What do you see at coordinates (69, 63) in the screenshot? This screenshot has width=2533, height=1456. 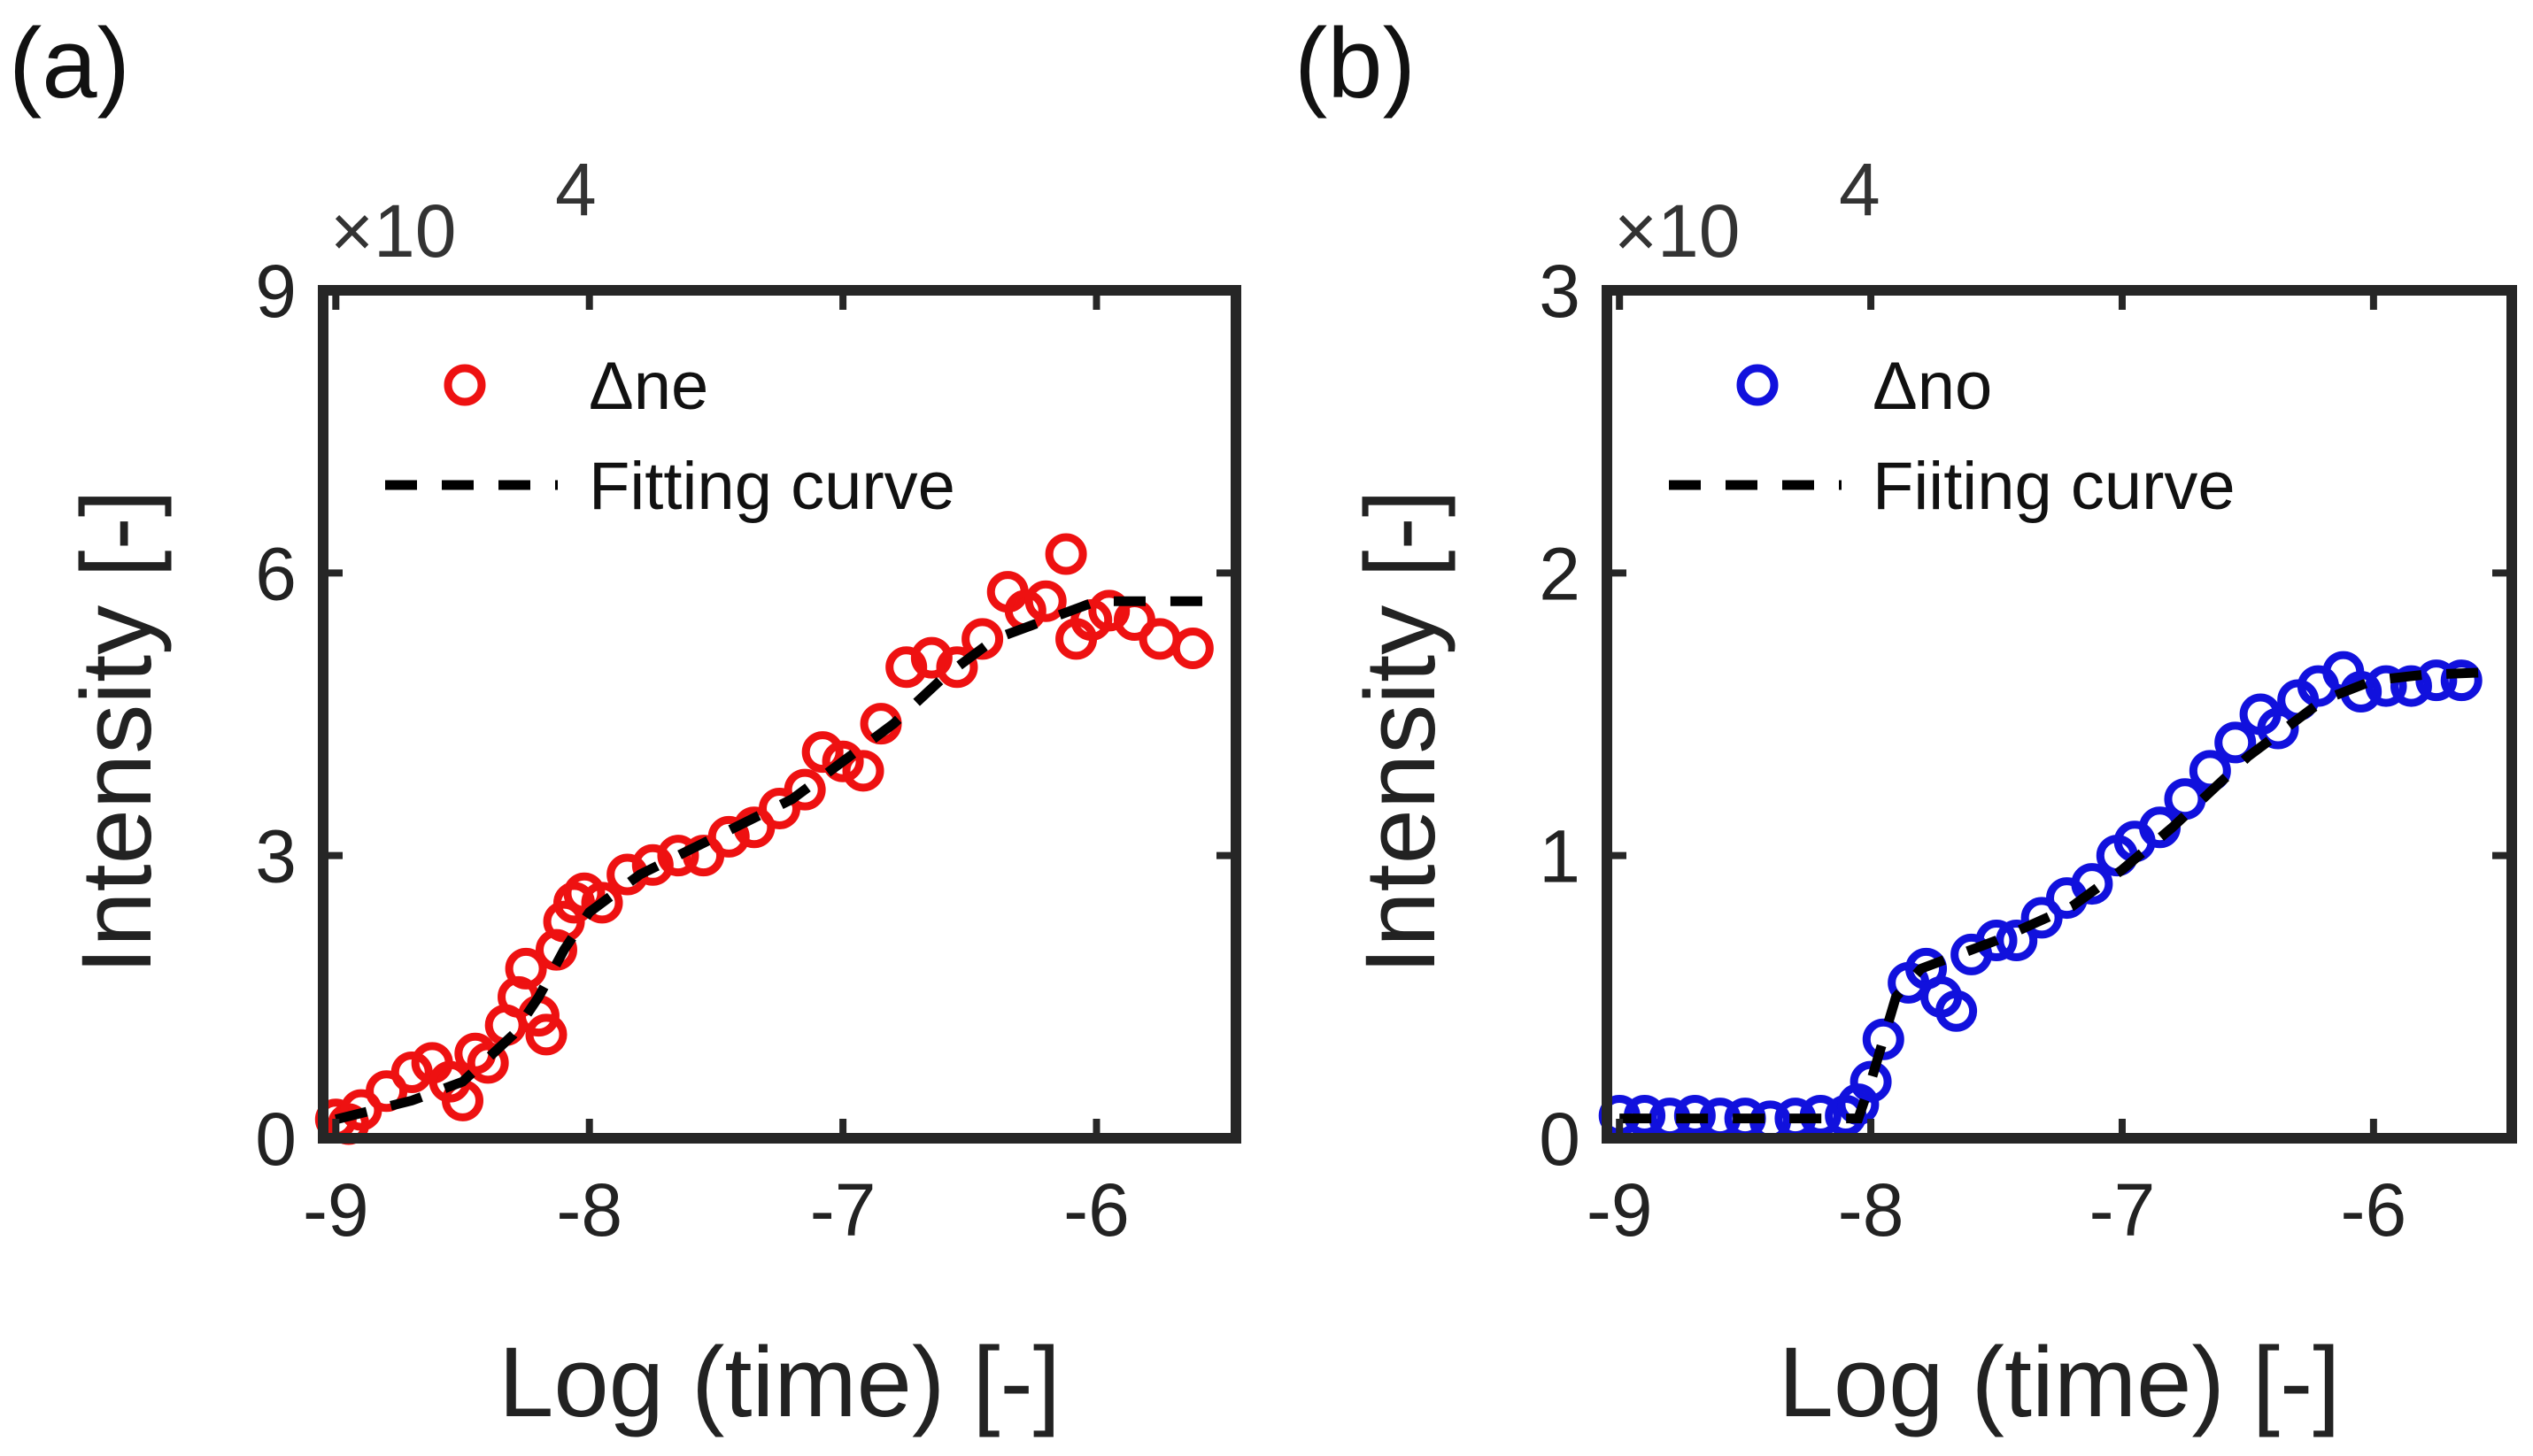 I see `panel-label: (a)` at bounding box center [69, 63].